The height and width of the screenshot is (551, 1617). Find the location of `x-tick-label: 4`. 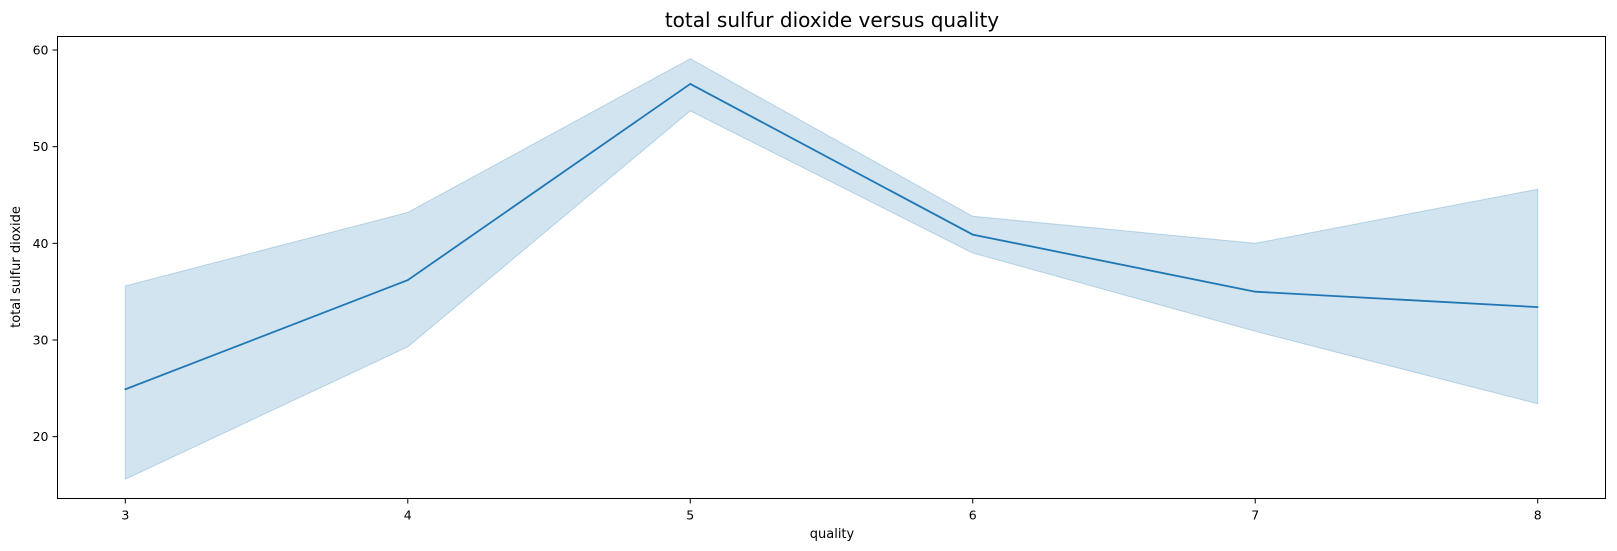

x-tick-label: 4 is located at coordinates (408, 515).